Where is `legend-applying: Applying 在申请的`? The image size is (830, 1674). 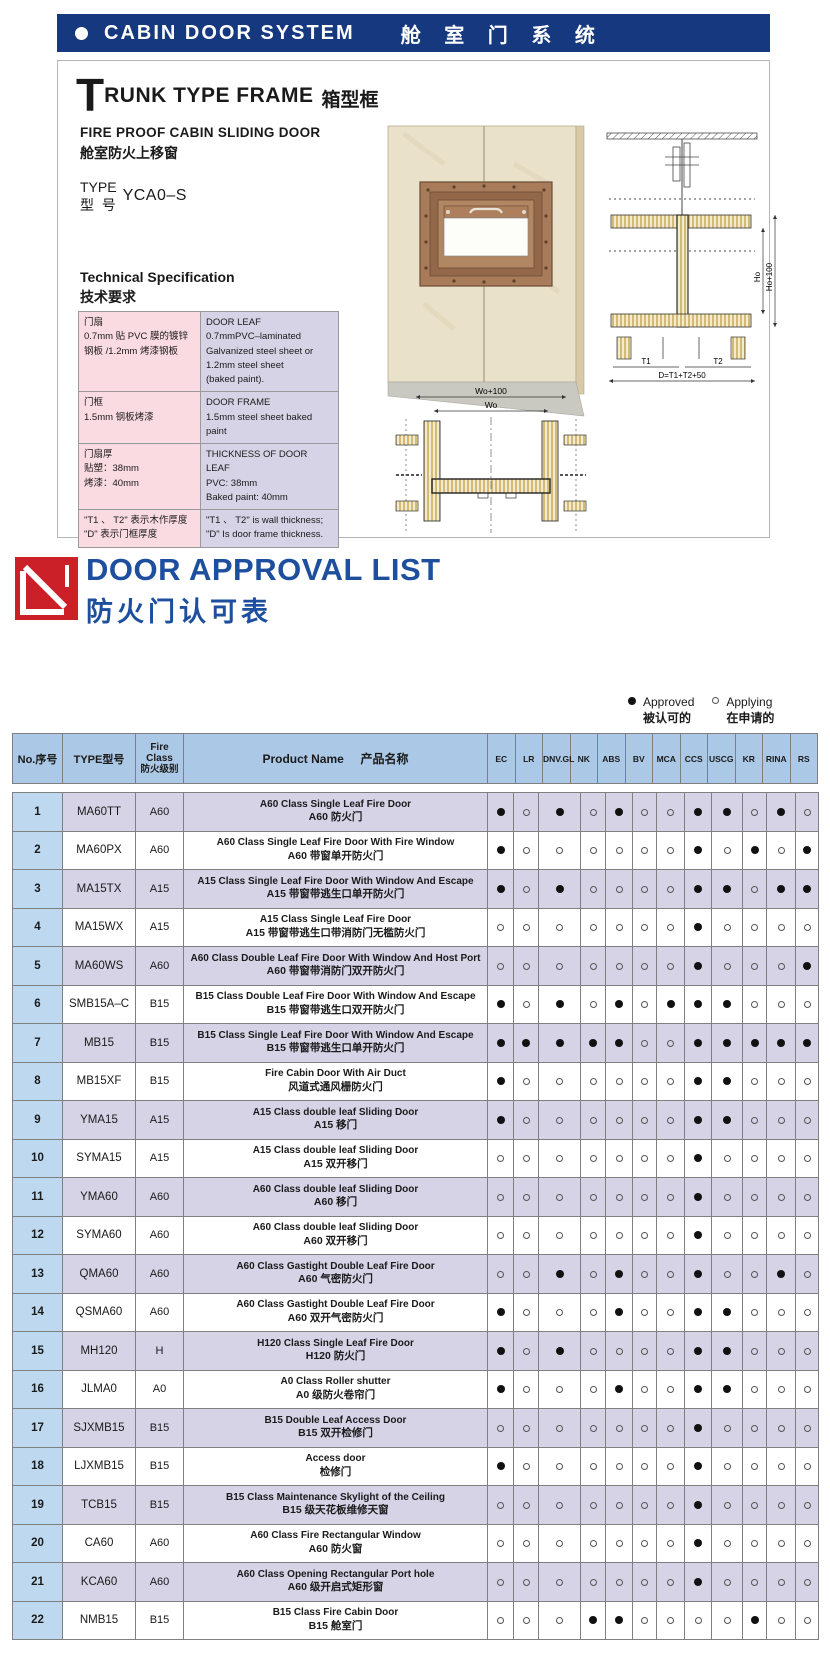
legend-applying: Applying 在申请的 is located at coordinates (743, 710).